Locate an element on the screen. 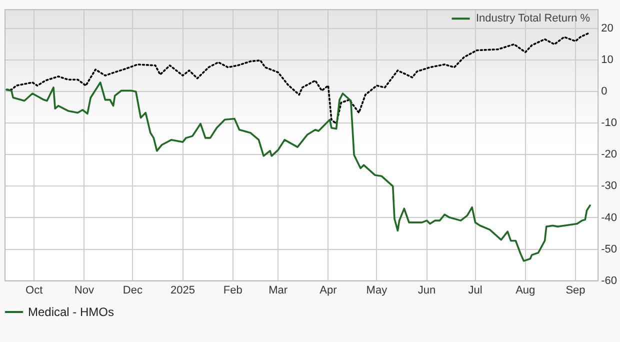  legend-label: Medical - HMOs is located at coordinates (71, 312).